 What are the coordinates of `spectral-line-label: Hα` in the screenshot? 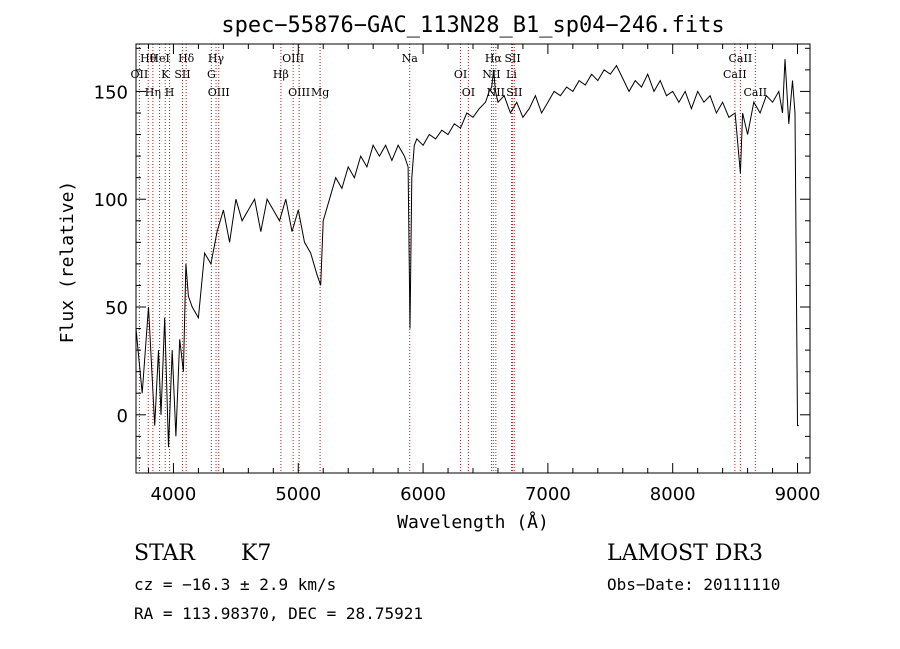 It's located at (494, 58).